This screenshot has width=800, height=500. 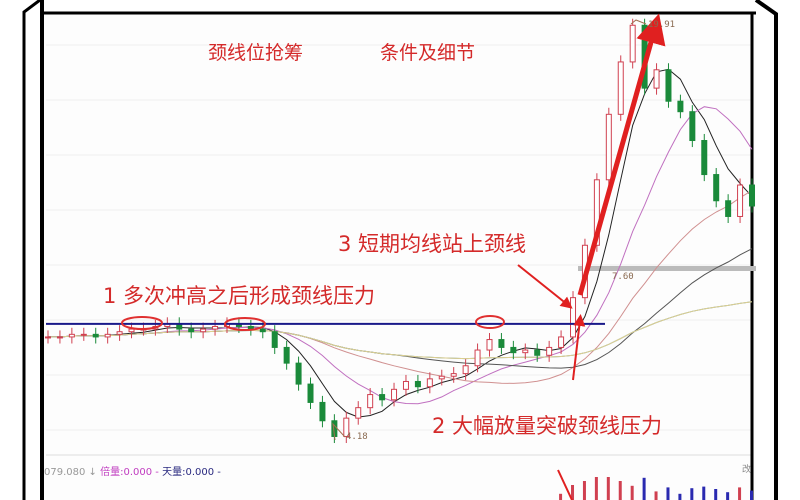 What do you see at coordinates (623, 277) in the screenshot?
I see `level-price-label: 7.60` at bounding box center [623, 277].